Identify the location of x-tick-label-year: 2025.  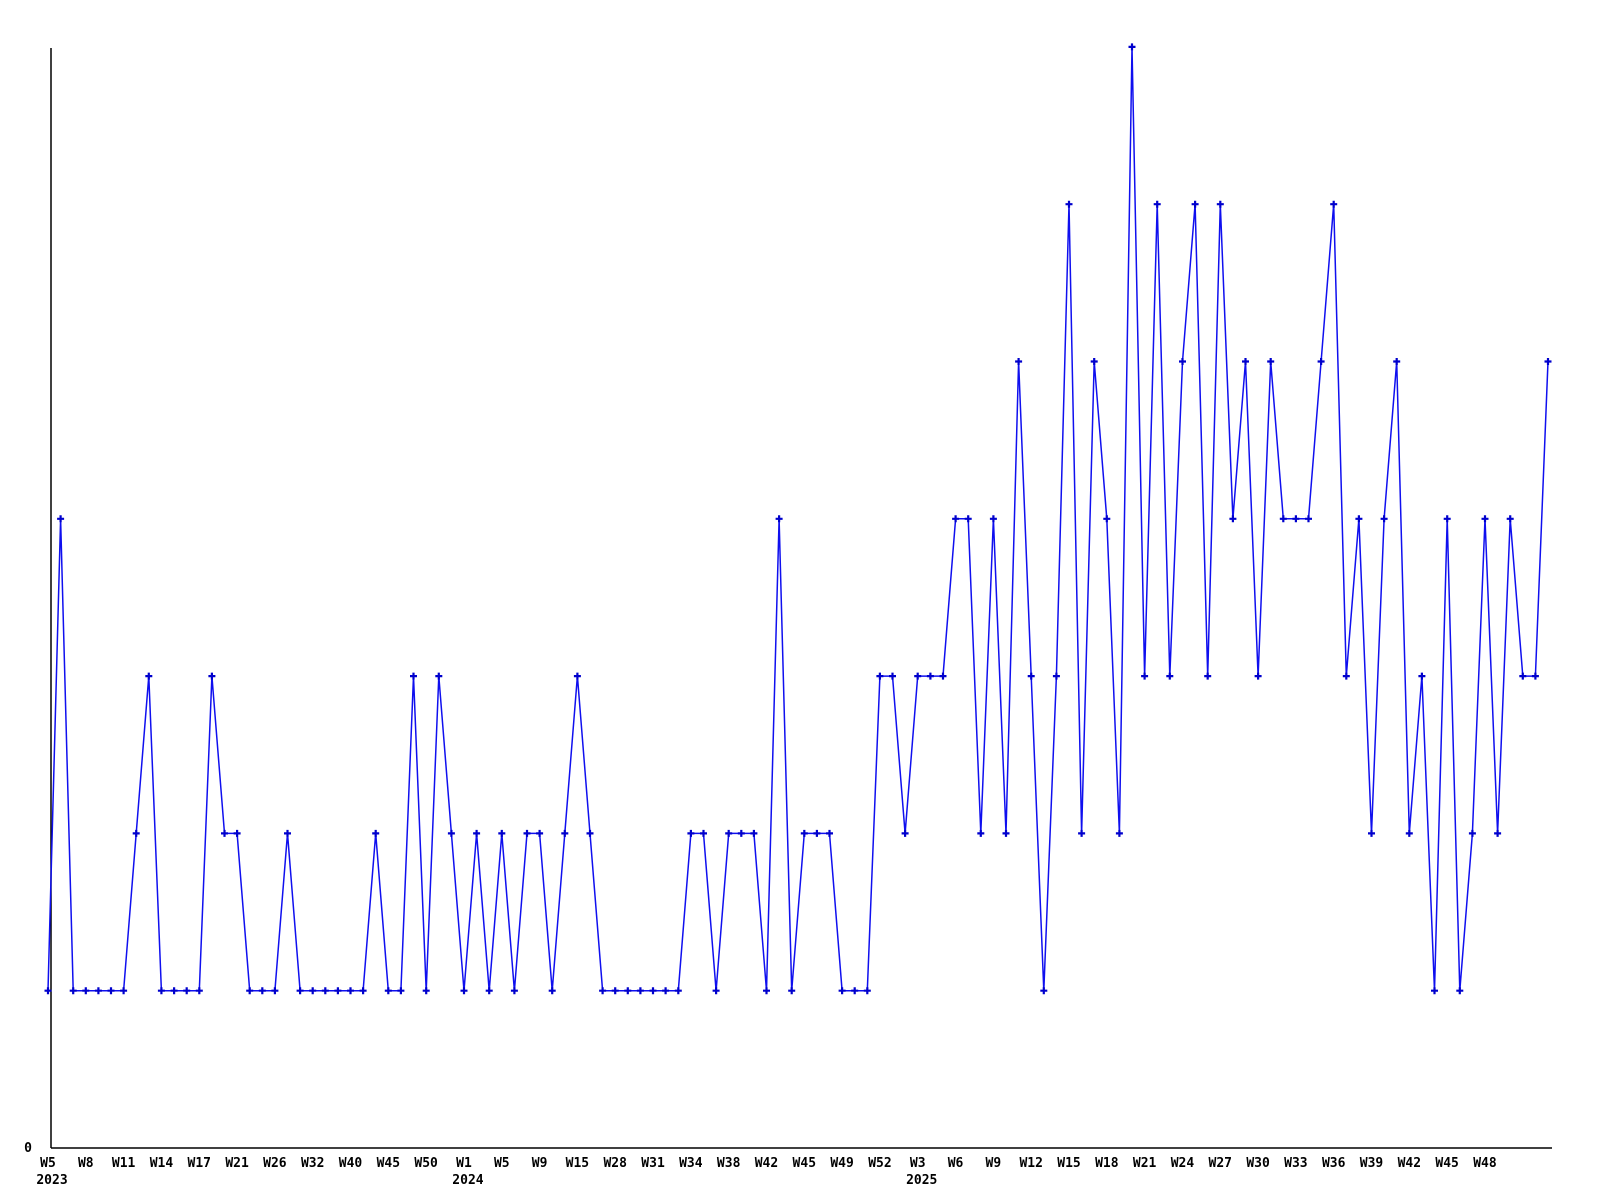
(921, 1180).